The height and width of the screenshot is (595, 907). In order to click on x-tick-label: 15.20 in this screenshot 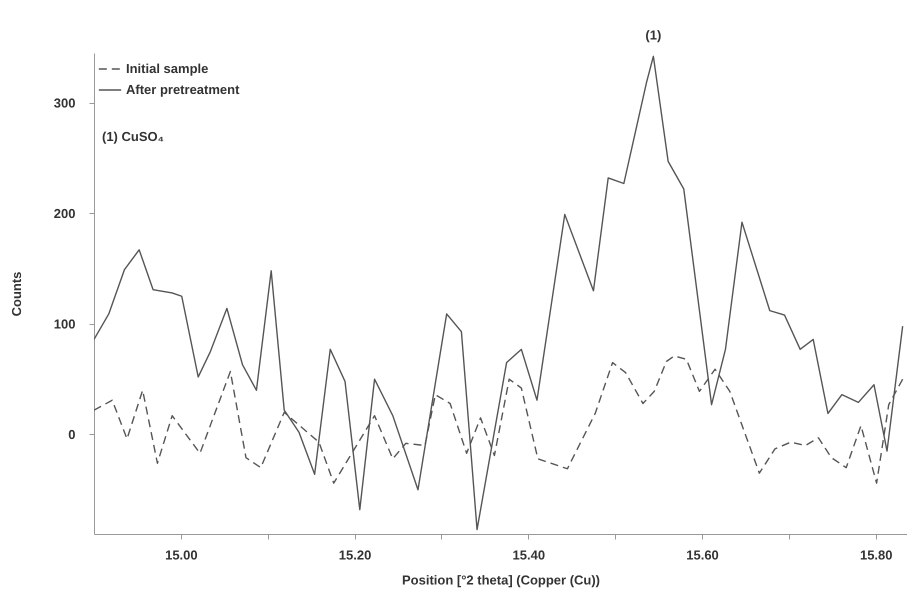, I will do `click(355, 555)`.